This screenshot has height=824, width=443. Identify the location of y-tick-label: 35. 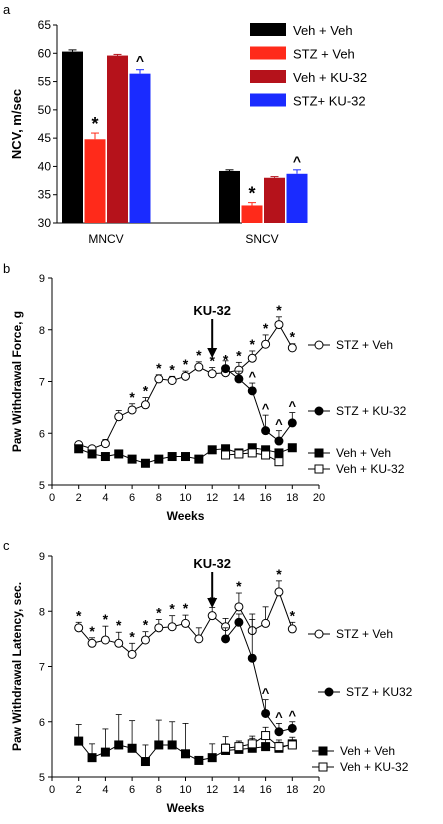
(45, 195).